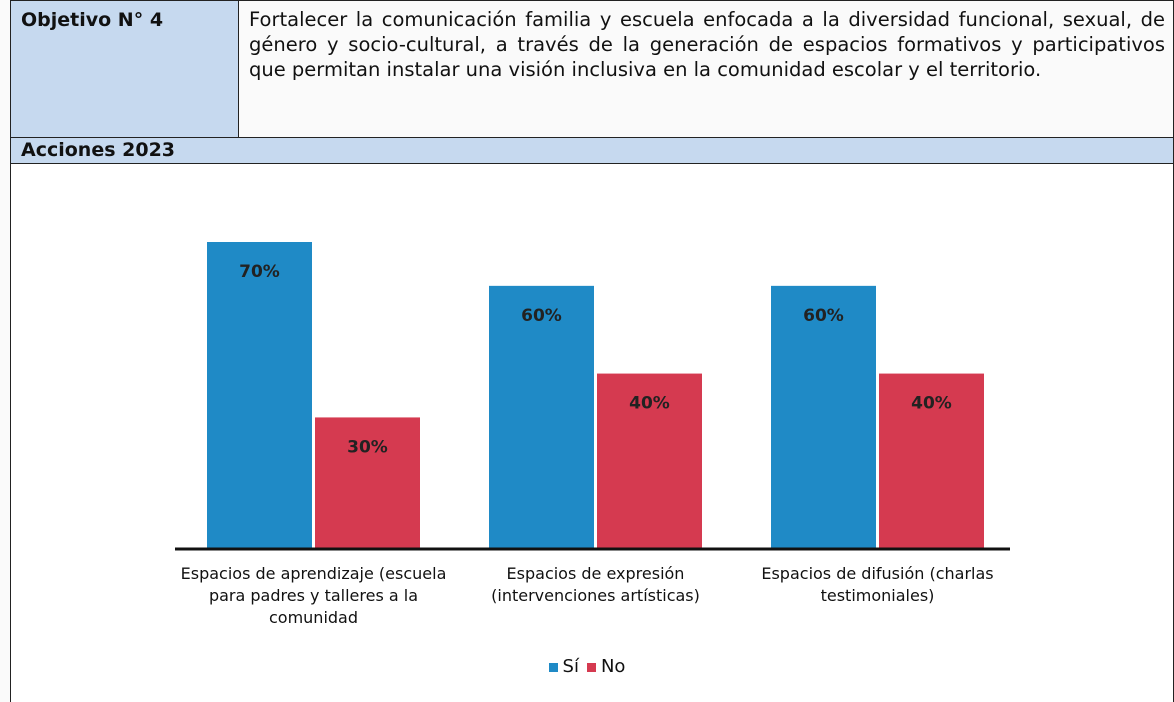 Image resolution: width=1174 pixels, height=702 pixels. Describe the element at coordinates (613, 666) in the screenshot. I see `legend-label: No` at that location.